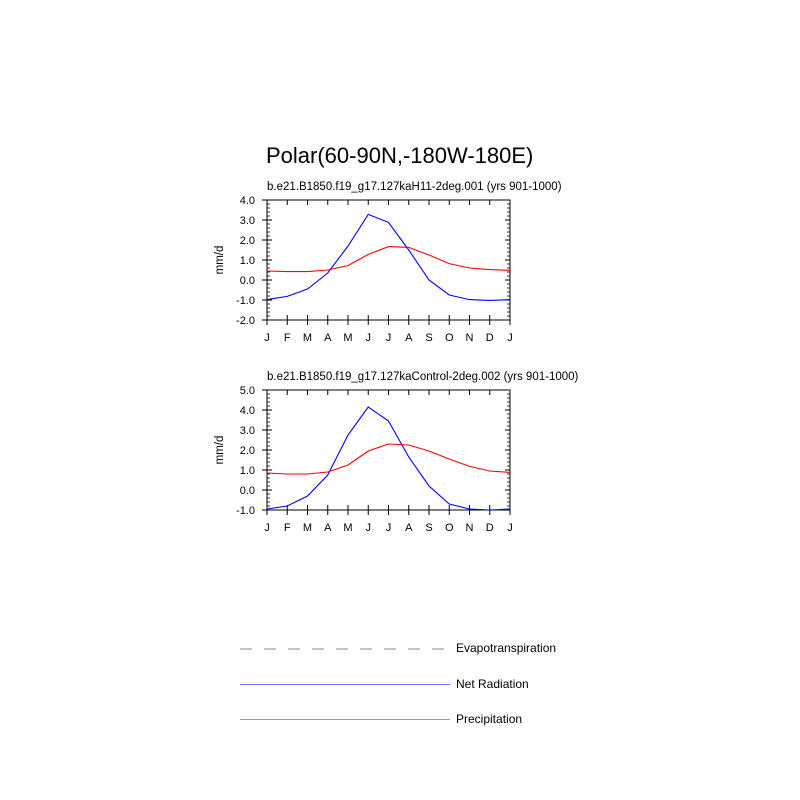 The width and height of the screenshot is (800, 800). What do you see at coordinates (245, 321) in the screenshot?
I see `y-tick-label: -2.0` at bounding box center [245, 321].